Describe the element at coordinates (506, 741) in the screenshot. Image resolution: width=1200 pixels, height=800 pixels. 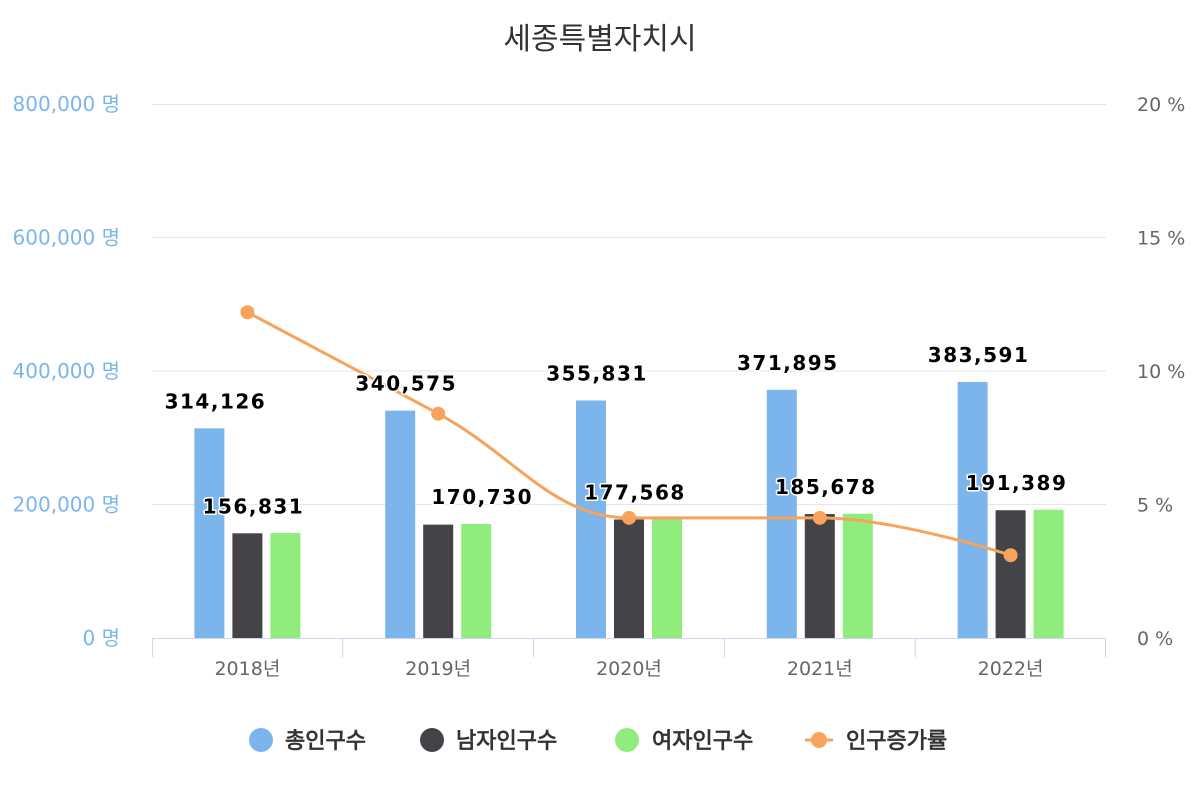
I see `legend-label-male-population: 남자인구수` at that location.